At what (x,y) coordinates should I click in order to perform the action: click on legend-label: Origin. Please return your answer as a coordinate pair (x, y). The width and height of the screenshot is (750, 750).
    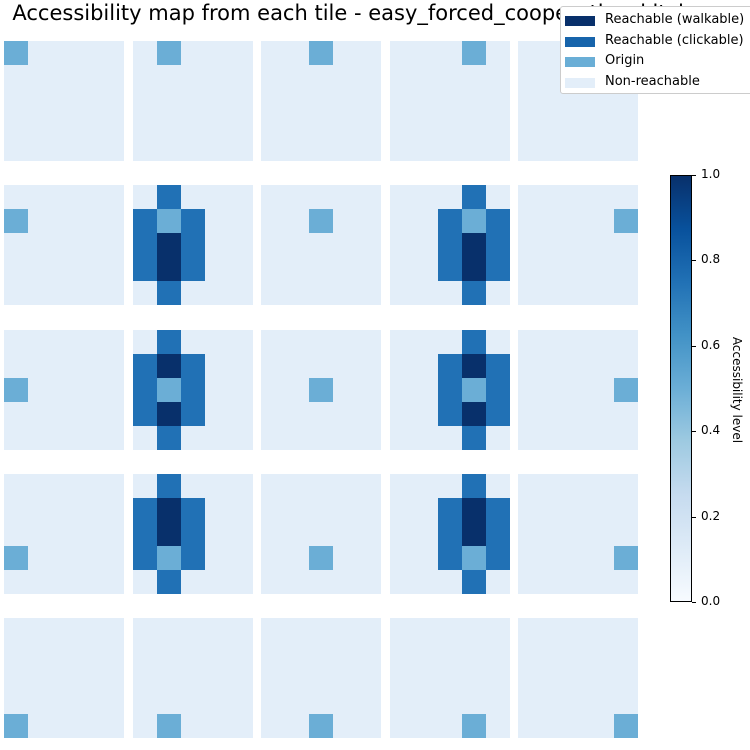
    Looking at the image, I should click on (625, 60).